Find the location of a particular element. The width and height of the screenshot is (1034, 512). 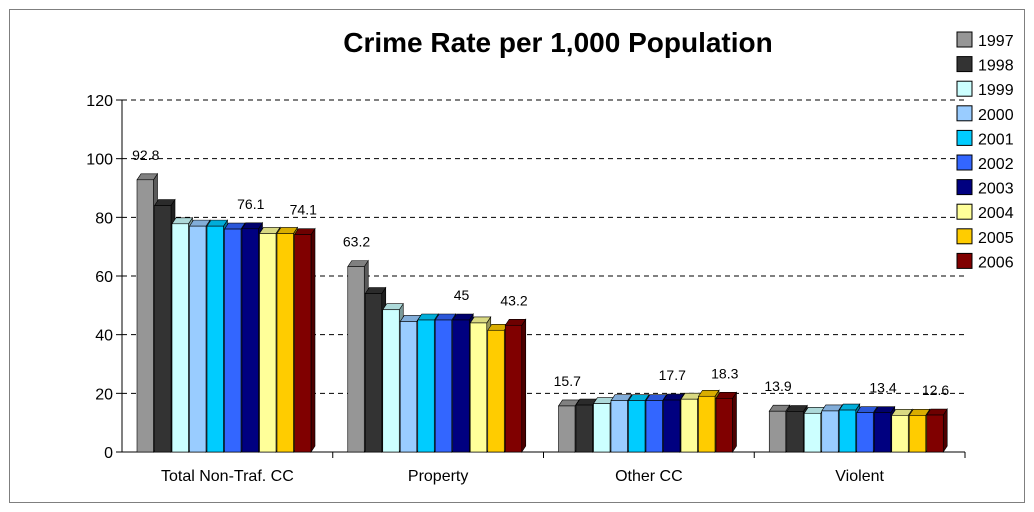

legend-item: 2003 is located at coordinates (985, 188).